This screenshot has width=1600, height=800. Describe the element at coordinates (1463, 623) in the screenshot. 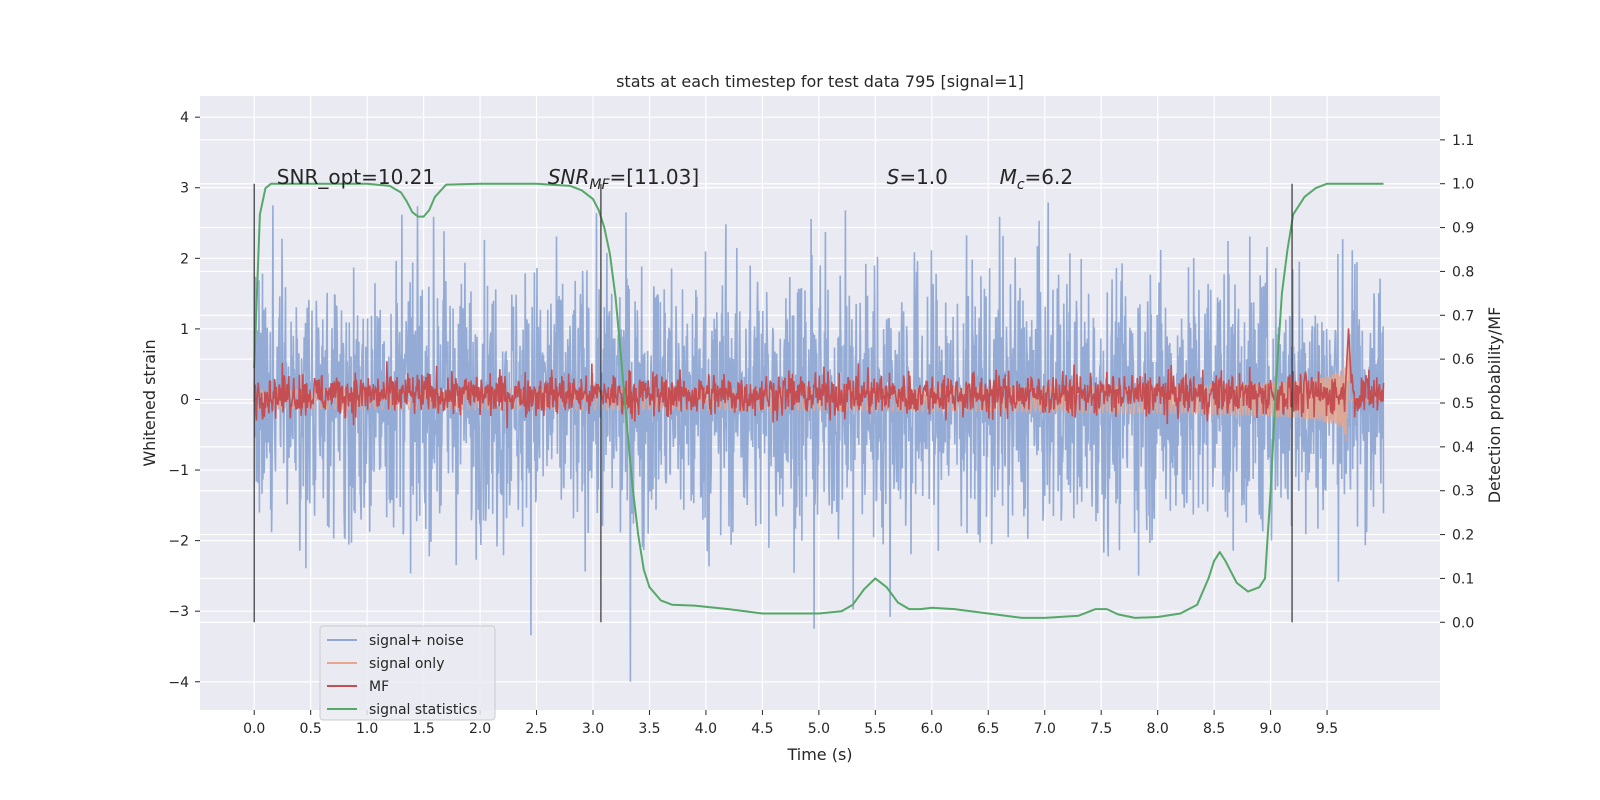

I see `y2-tick-label: 0.0` at that location.